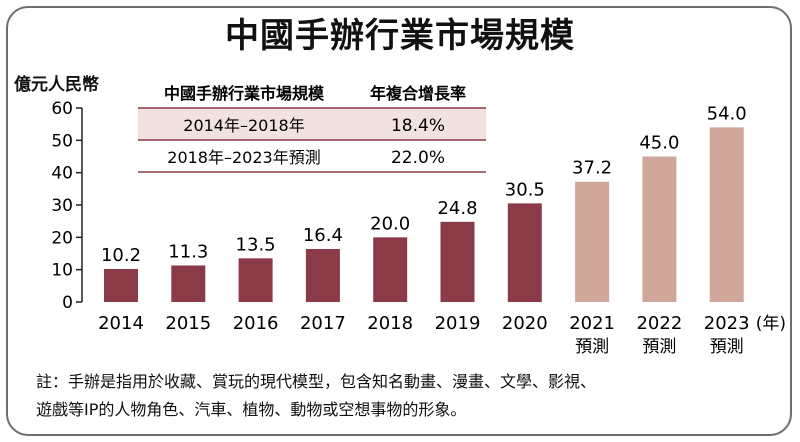 Image resolution: width=800 pixels, height=442 pixels. I want to click on y-tick-label: 60, so click(62, 109).